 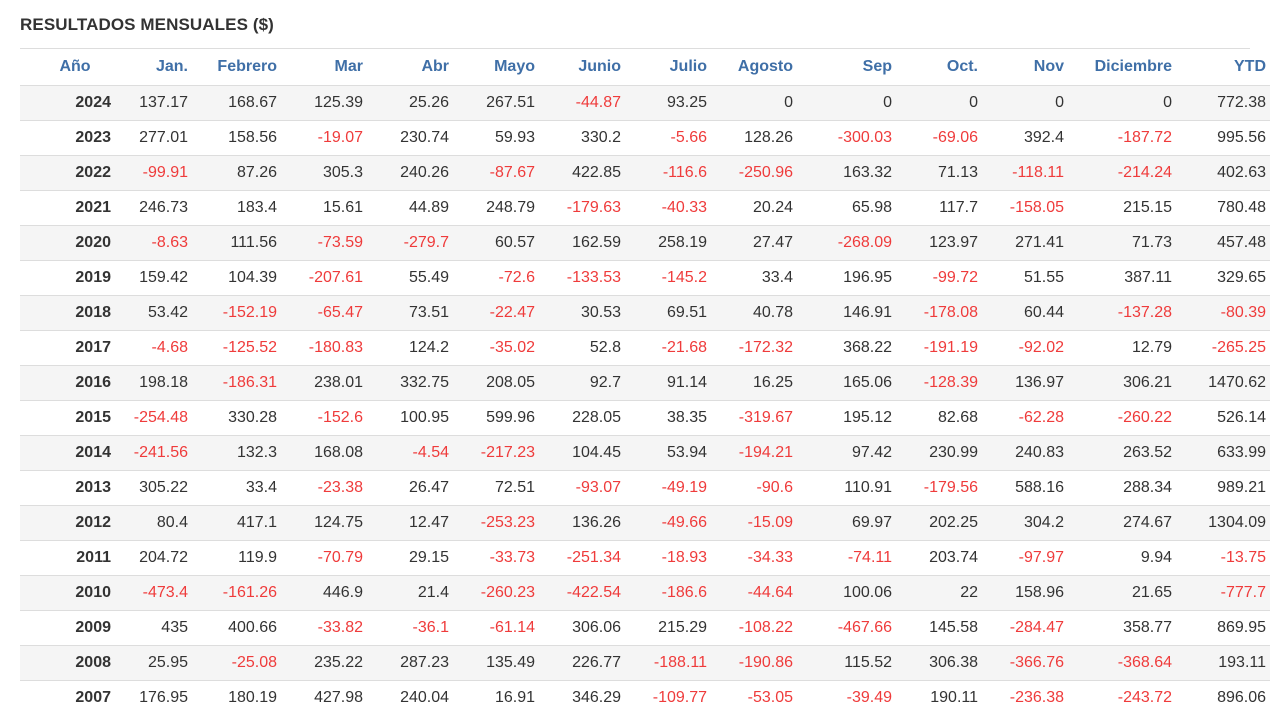 What do you see at coordinates (236, 313) in the screenshot?
I see `month-value-cell: -152.19` at bounding box center [236, 313].